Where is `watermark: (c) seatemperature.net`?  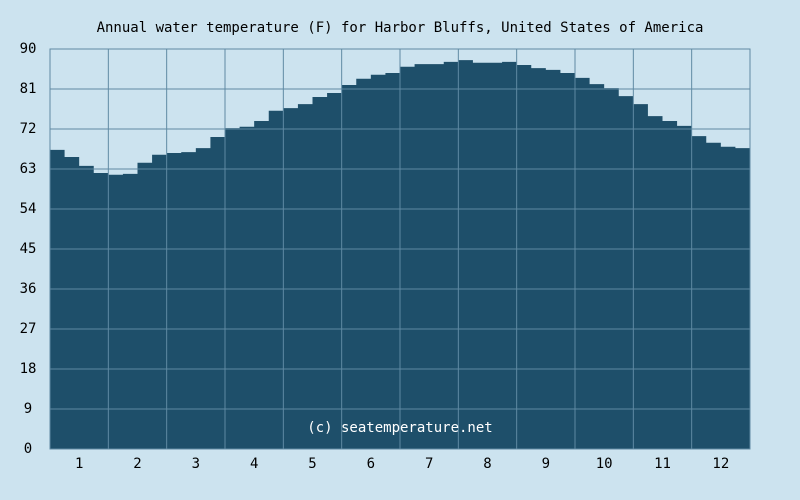 watermark: (c) seatemperature.net is located at coordinates (399, 428).